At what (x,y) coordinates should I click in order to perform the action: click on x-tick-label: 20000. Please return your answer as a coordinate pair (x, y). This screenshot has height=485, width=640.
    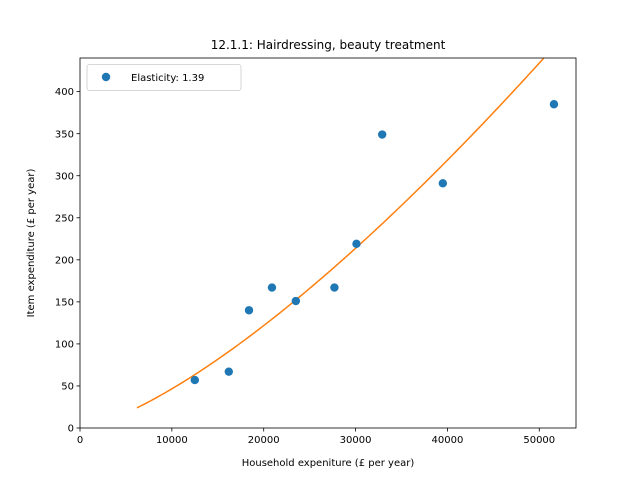
    Looking at the image, I should click on (264, 440).